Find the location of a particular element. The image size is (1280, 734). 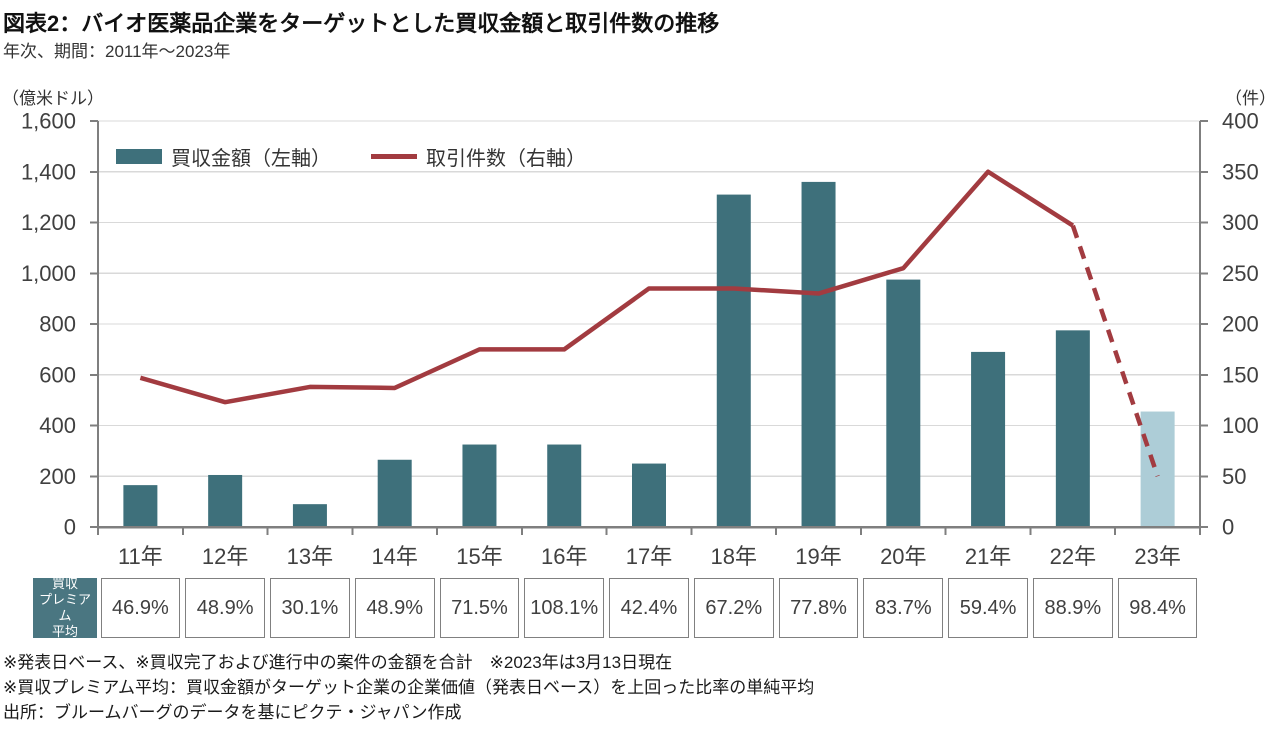

bar-2015 is located at coordinates (479, 485).